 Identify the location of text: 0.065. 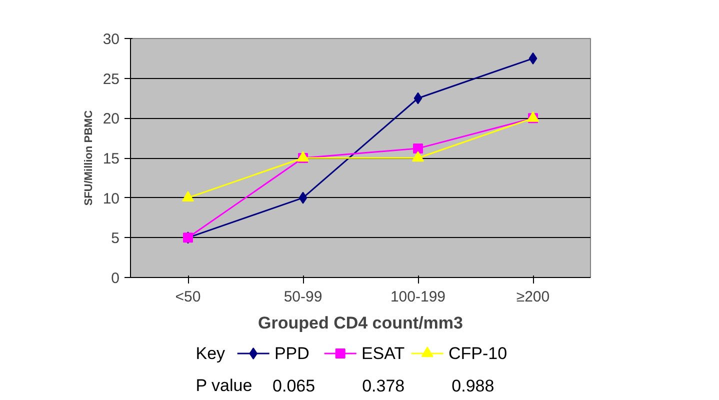
(294, 386).